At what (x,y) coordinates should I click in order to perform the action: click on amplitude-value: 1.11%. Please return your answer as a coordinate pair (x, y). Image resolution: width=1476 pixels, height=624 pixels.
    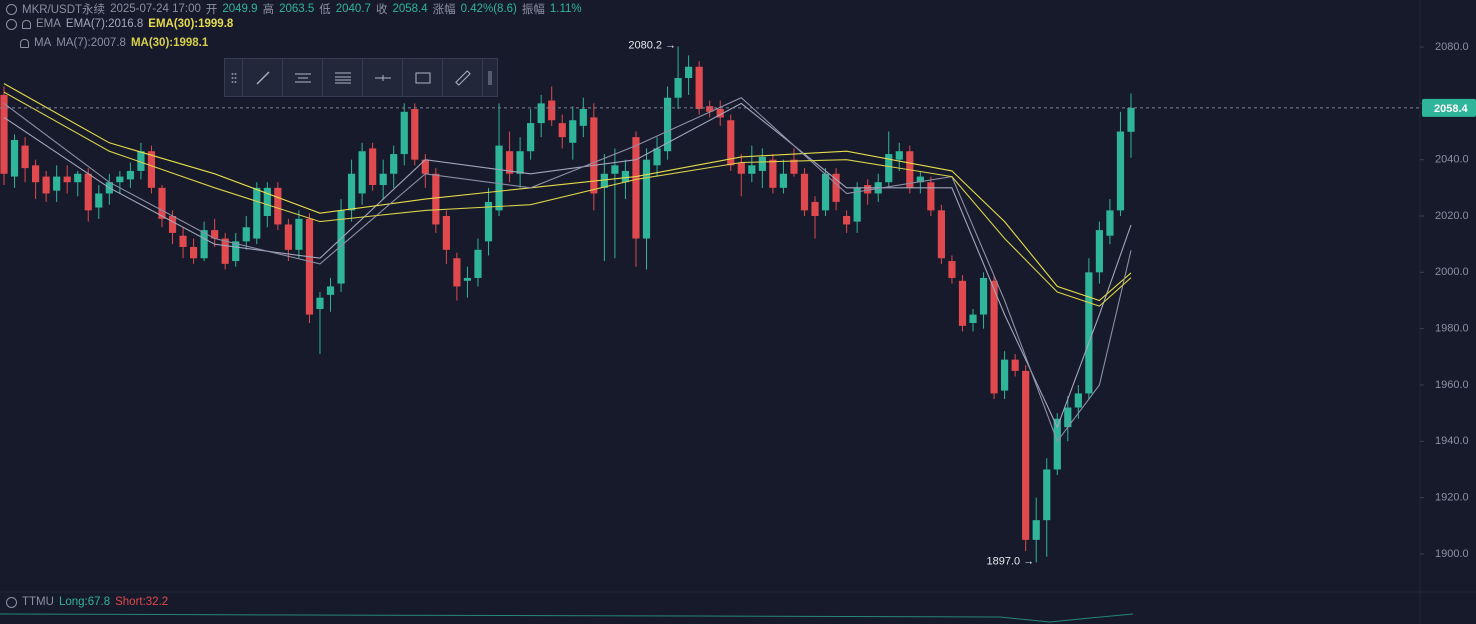
    Looking at the image, I should click on (565, 9).